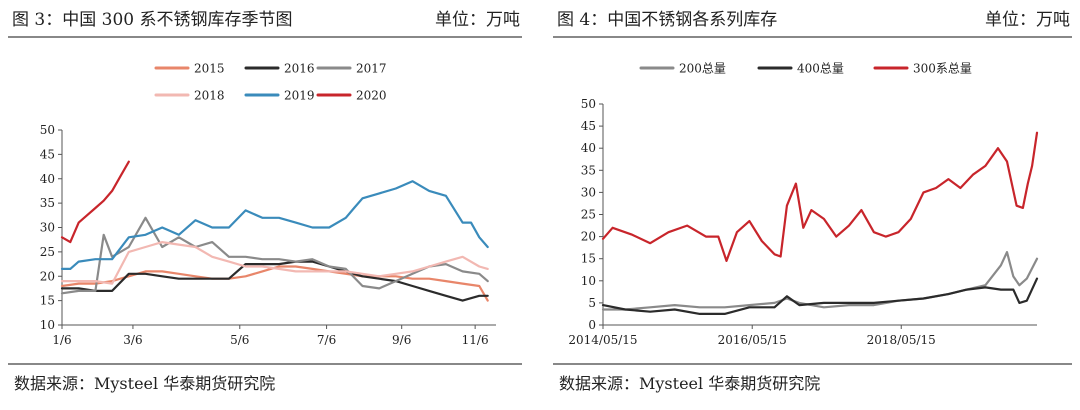  I want to click on left-title-text: 图 3：中国 300 系不锈钢库存季节图, so click(152, 20).